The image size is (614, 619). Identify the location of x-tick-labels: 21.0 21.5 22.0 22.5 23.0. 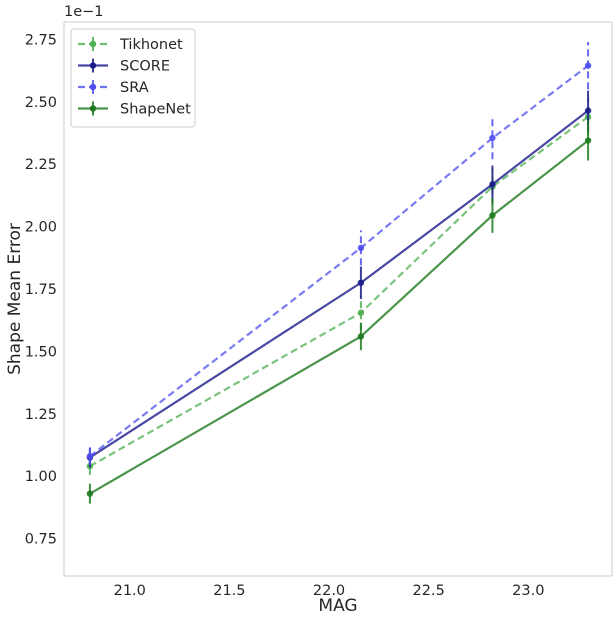
(329, 591).